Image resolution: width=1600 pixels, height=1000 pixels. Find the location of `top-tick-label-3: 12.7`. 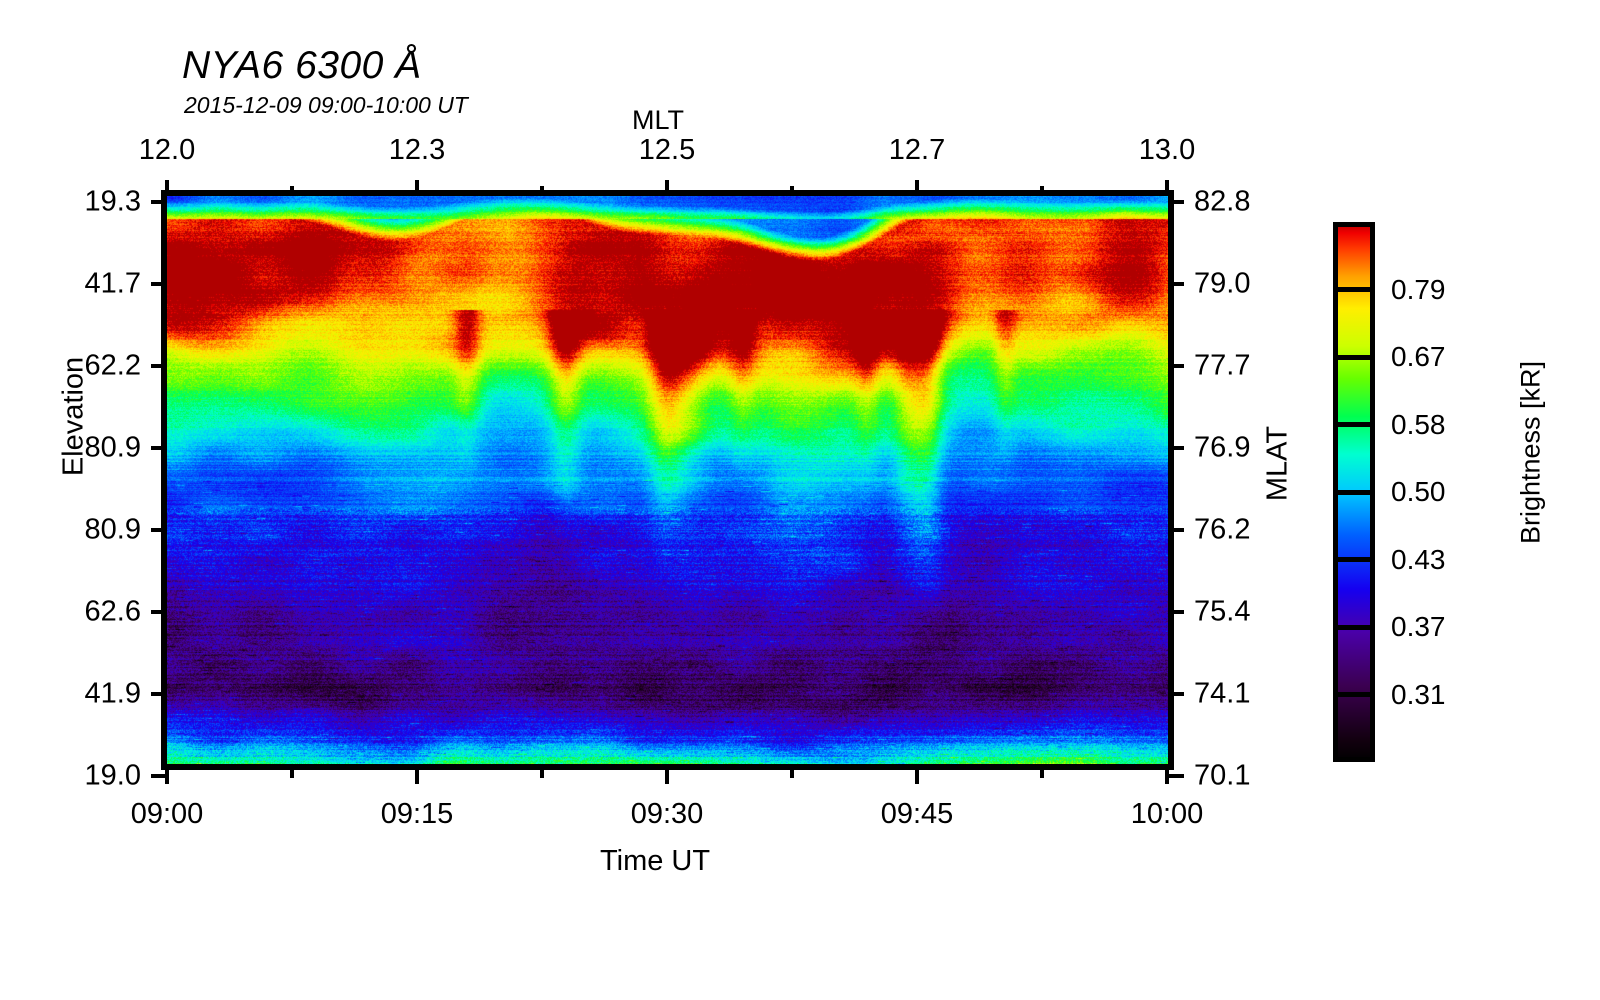

top-tick-label-3: 12.7 is located at coordinates (917, 150).